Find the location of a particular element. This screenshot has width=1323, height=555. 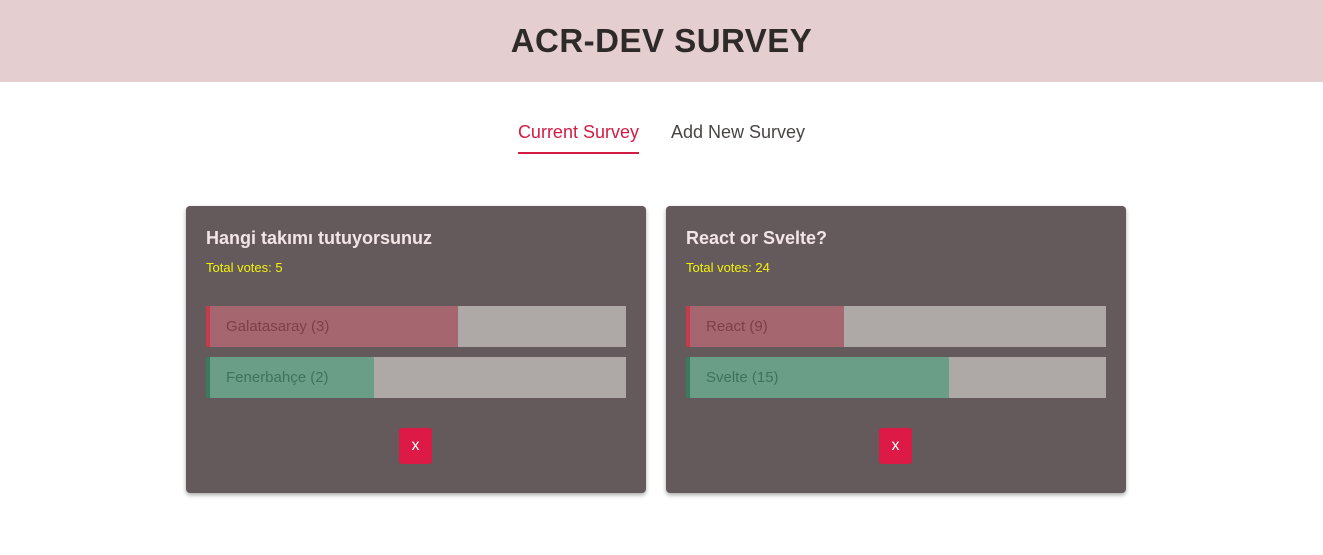

vote-option-label: Svelte (15) is located at coordinates (742, 377).